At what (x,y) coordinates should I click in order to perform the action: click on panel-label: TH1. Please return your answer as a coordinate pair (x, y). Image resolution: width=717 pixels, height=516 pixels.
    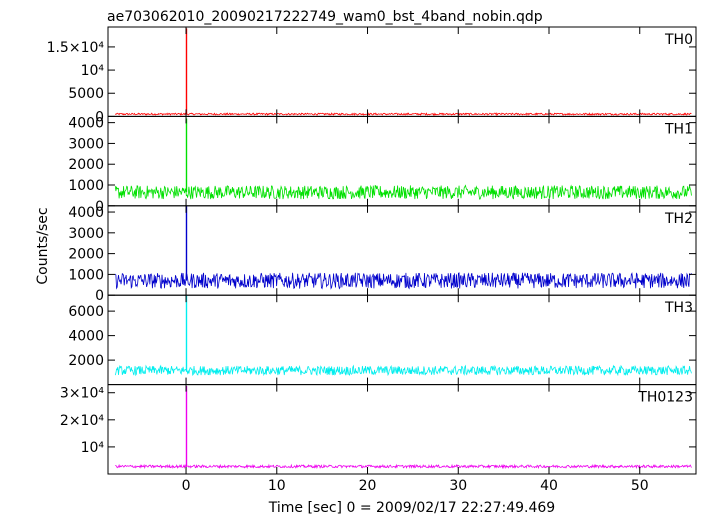
    Looking at the image, I should click on (678, 129).